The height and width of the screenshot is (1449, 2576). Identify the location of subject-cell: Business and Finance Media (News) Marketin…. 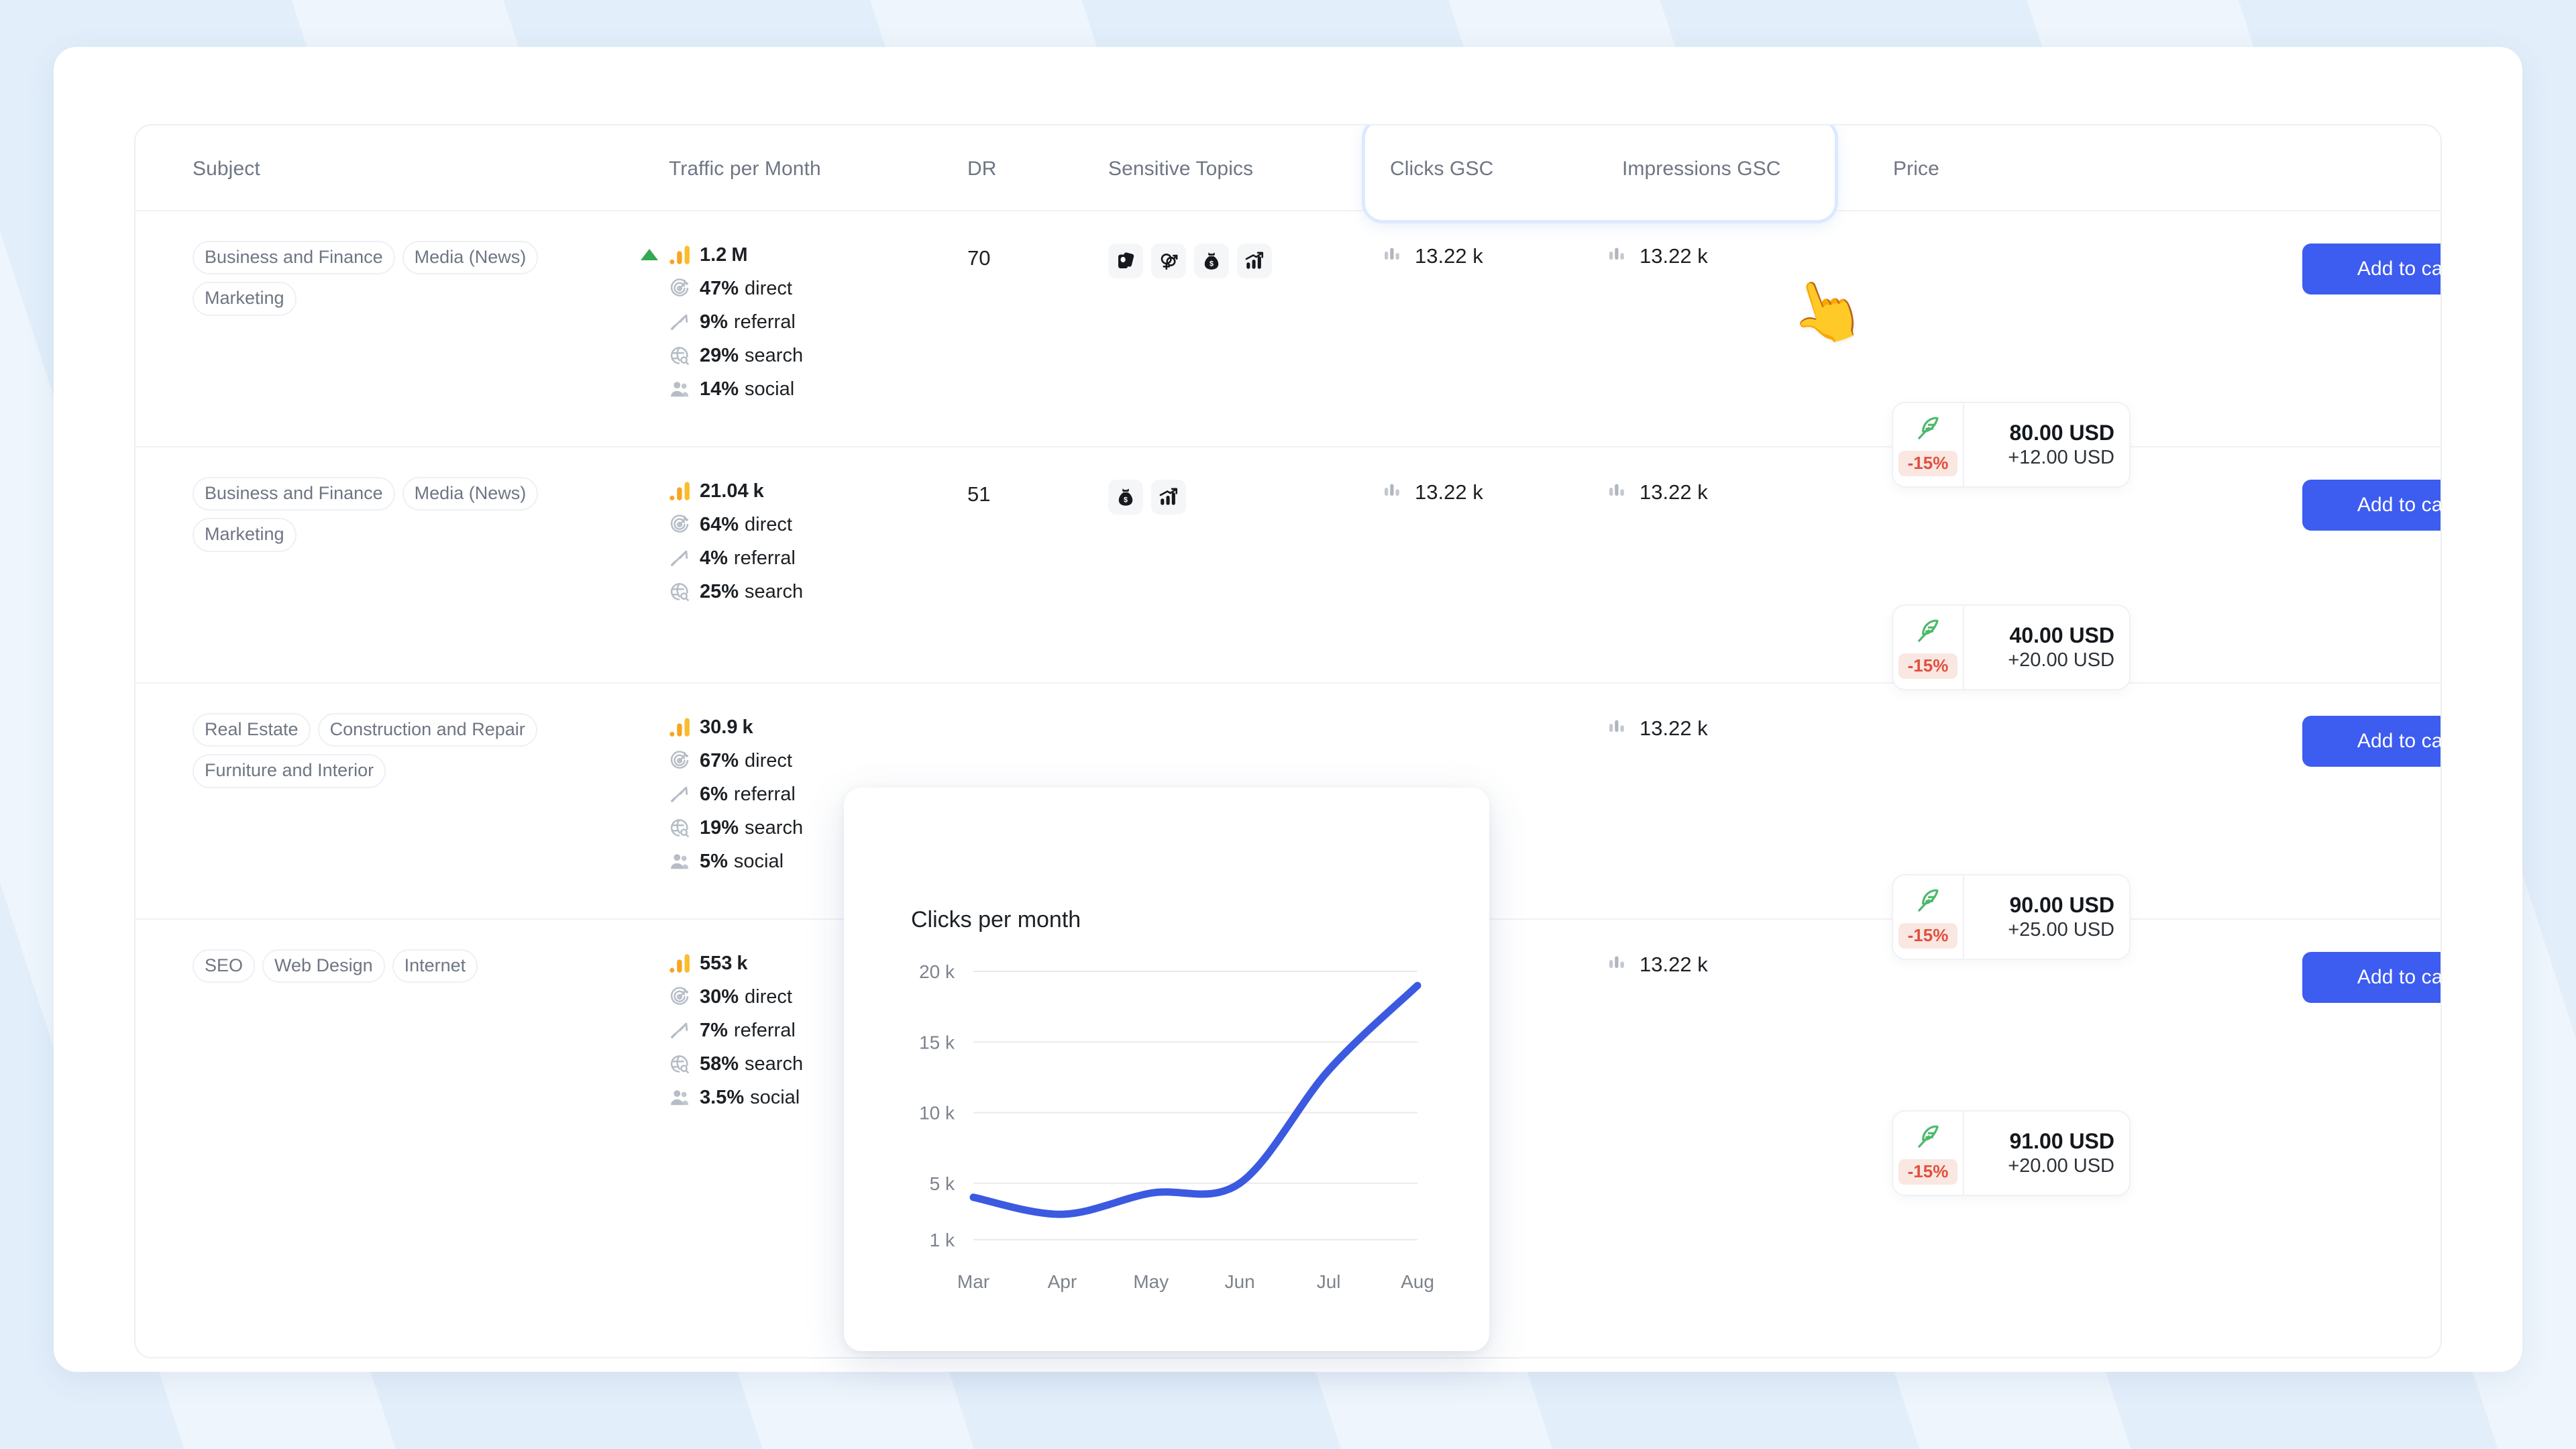
(387, 514).